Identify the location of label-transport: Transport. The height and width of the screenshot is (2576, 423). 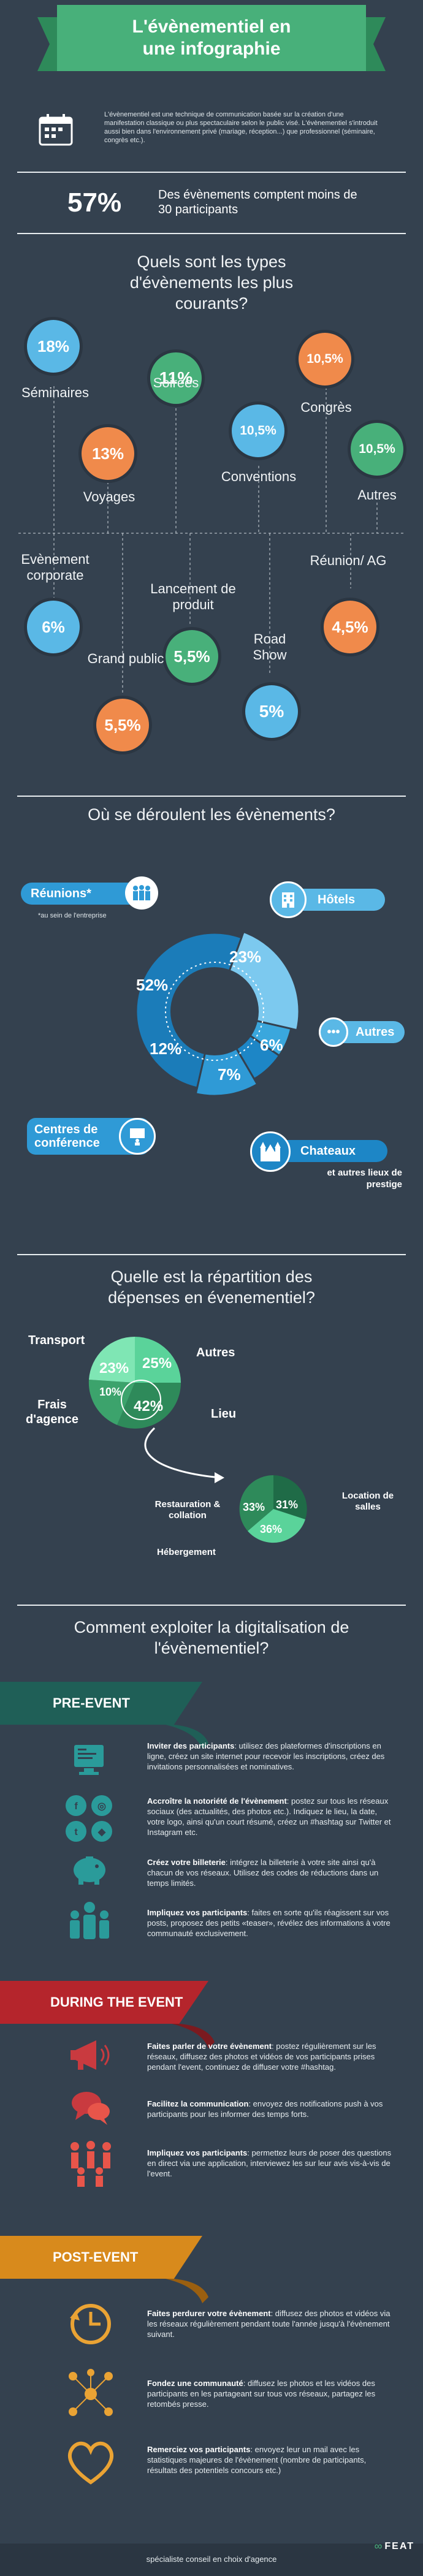
(56, 1340).